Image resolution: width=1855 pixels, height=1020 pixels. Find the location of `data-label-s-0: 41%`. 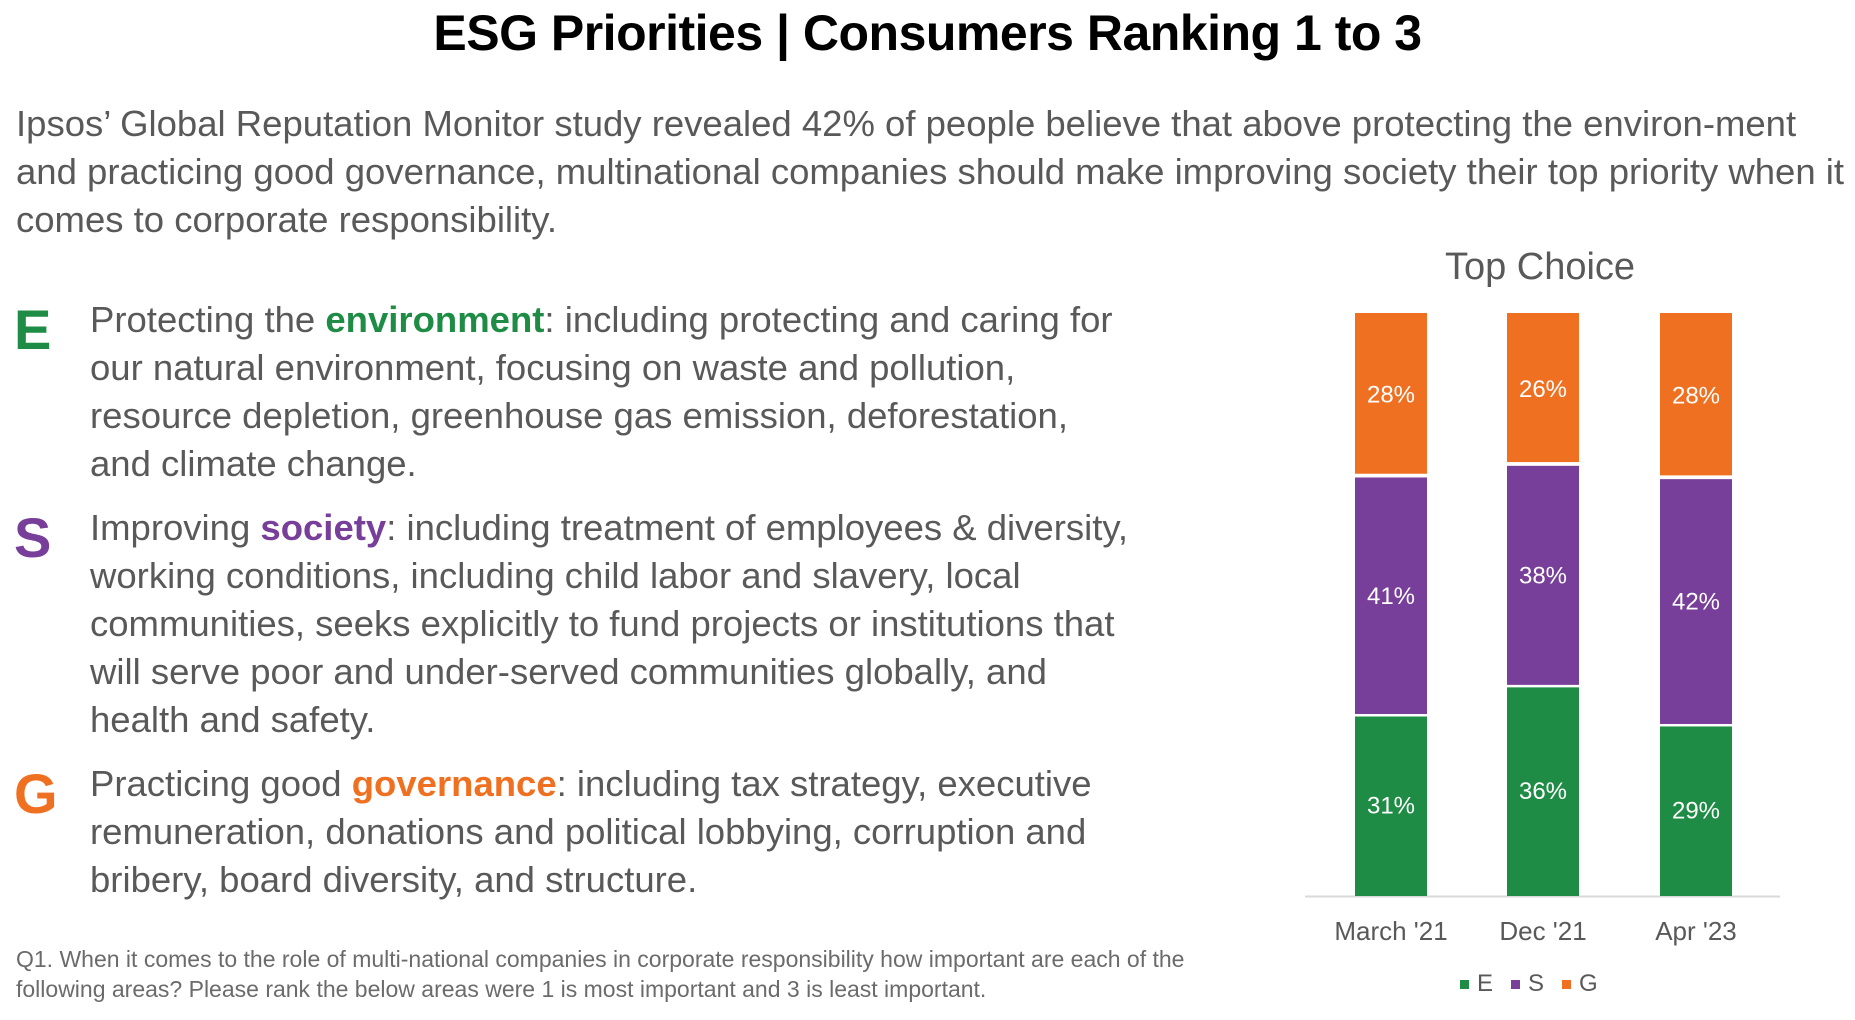

data-label-s-0: 41% is located at coordinates (1391, 596).